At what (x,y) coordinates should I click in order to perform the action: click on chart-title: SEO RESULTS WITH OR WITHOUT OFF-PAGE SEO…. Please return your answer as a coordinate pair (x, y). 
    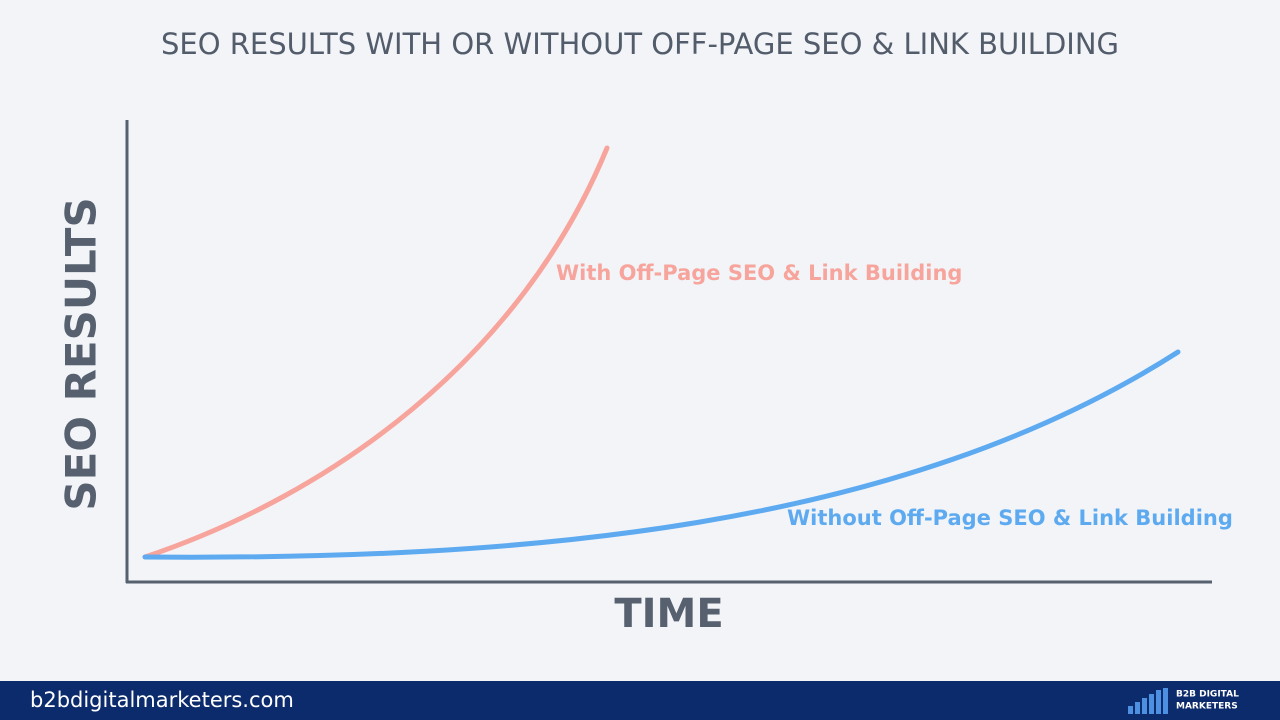
    Looking at the image, I should click on (640, 44).